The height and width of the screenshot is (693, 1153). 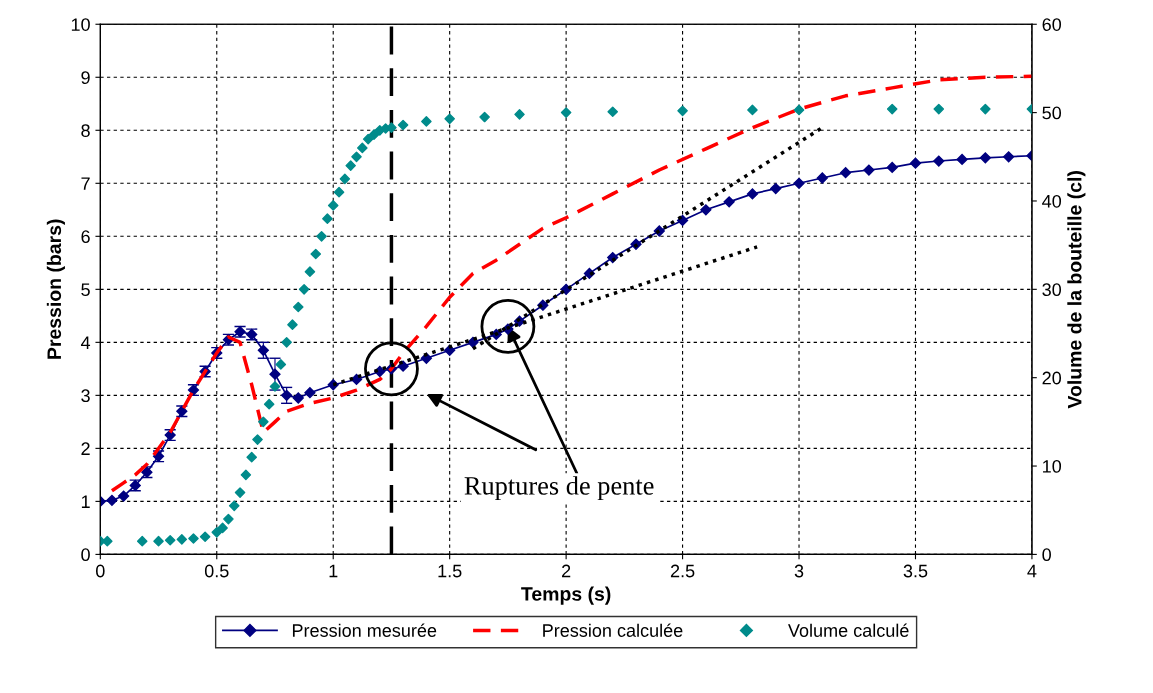 I want to click on y2-tick-label: 10, so click(x=1052, y=466).